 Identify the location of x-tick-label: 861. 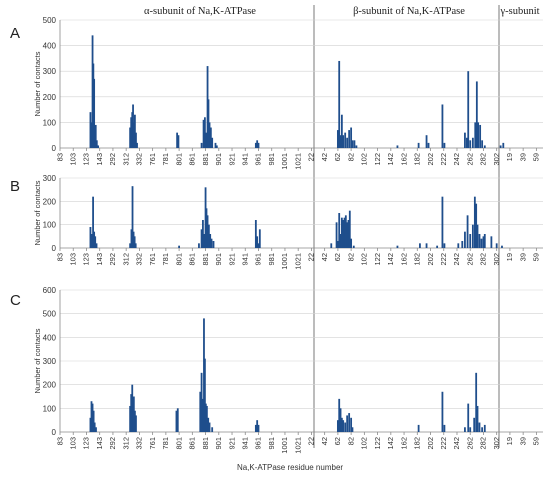
(192, 259).